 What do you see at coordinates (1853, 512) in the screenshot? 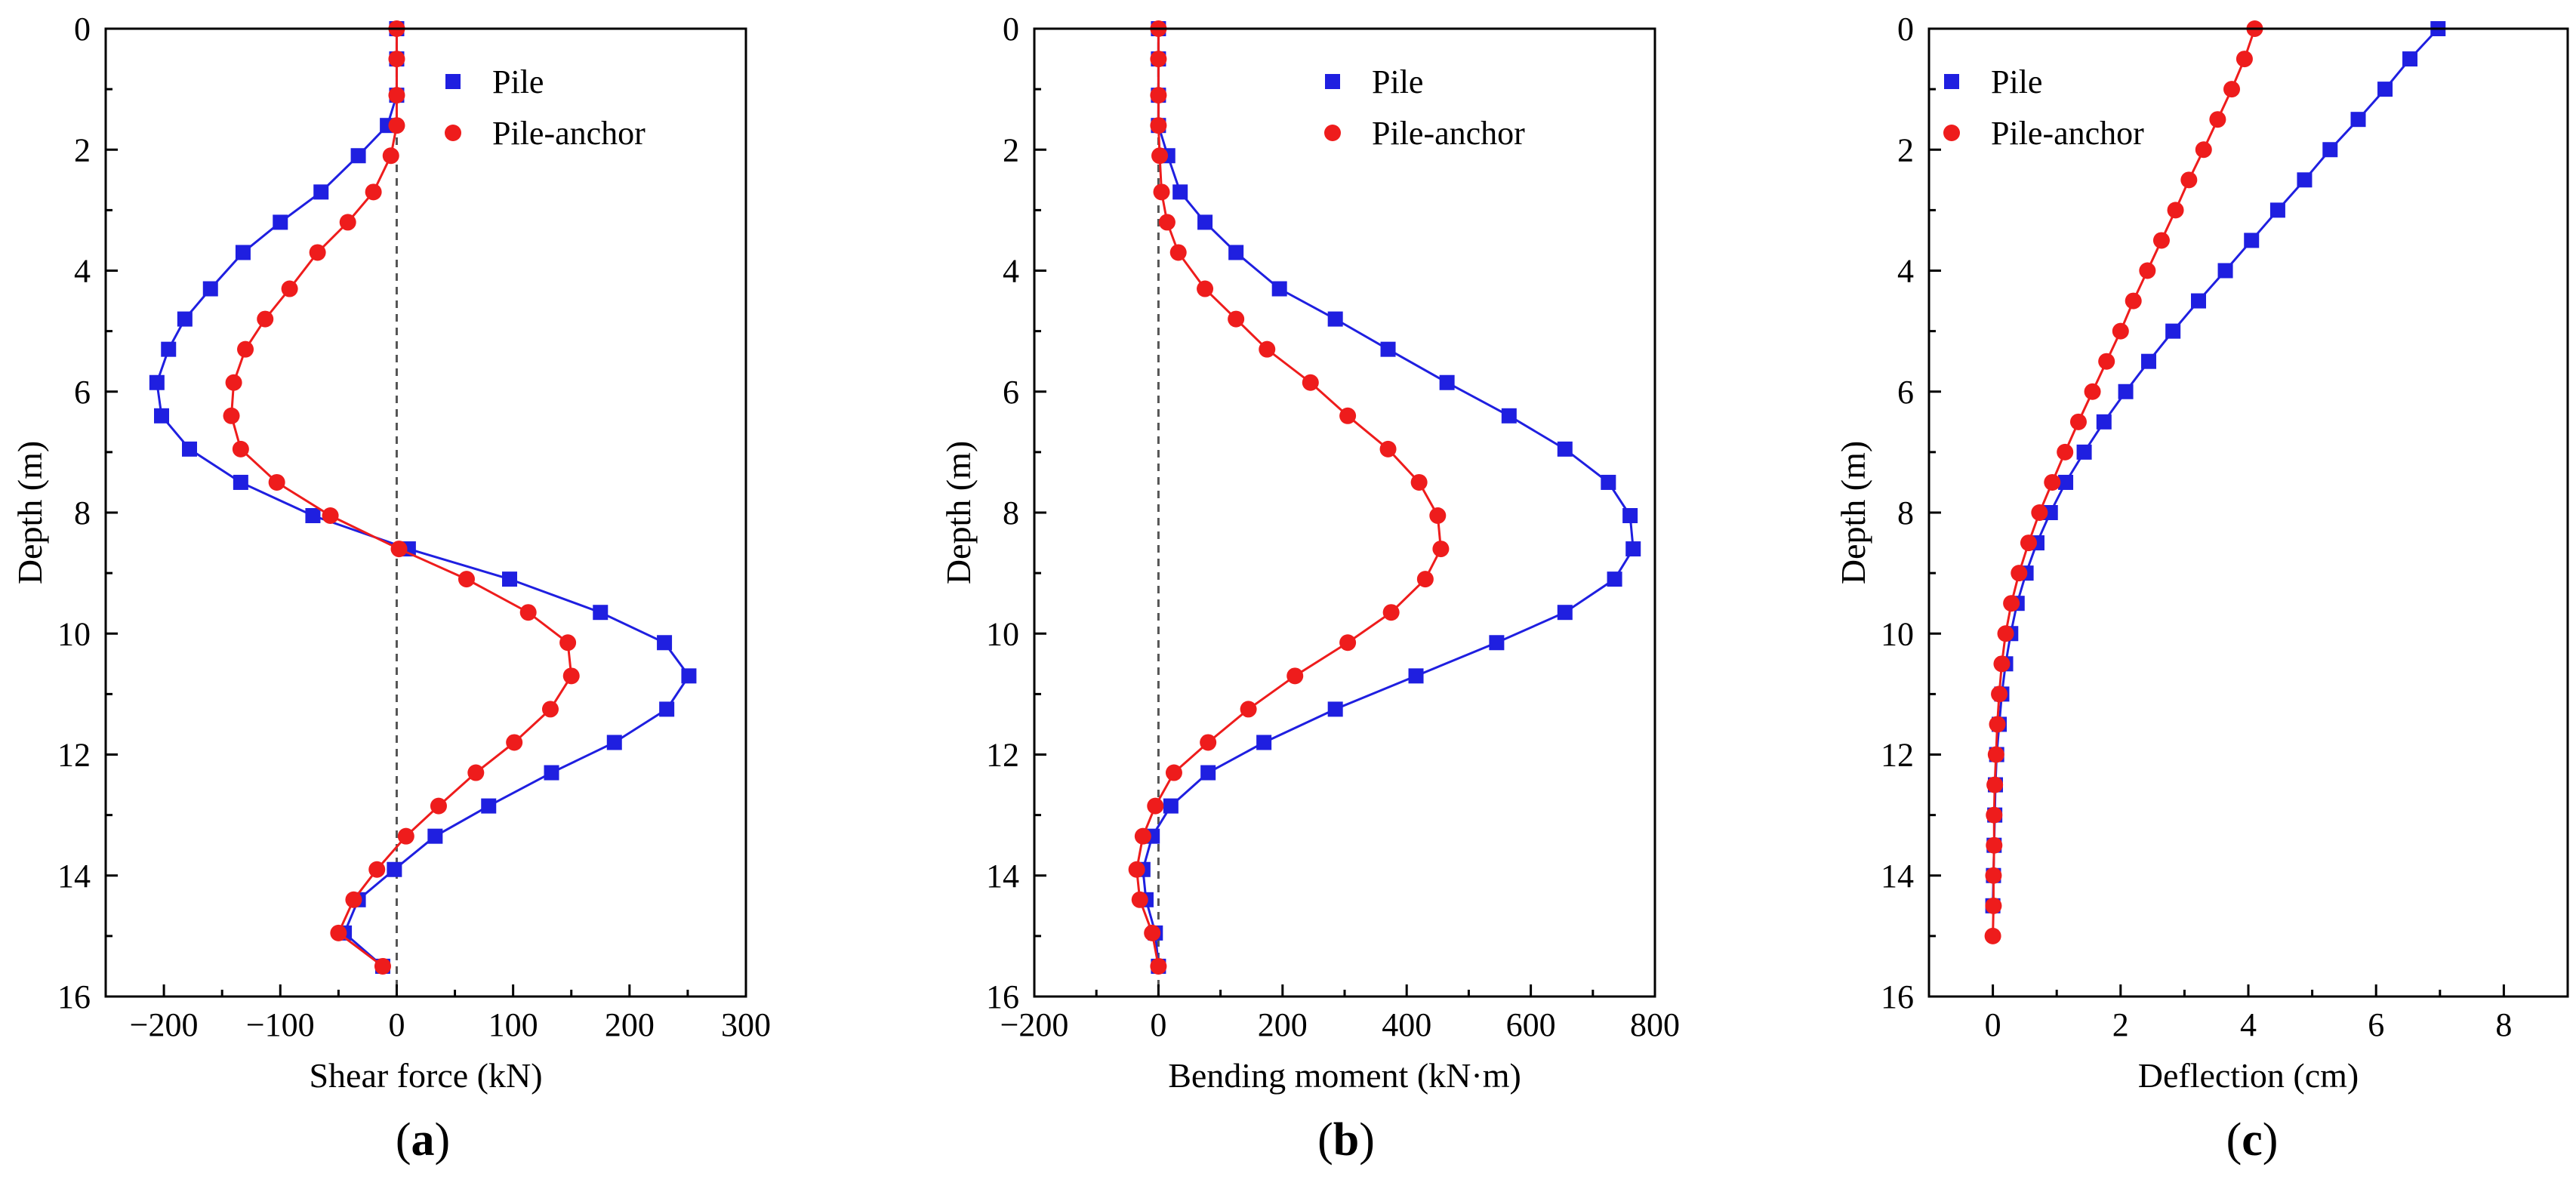
I see `y-axis-title: Depth (m)` at bounding box center [1853, 512].